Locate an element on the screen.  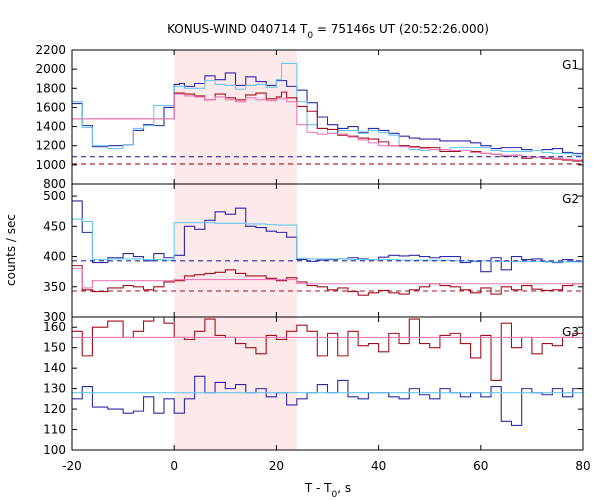
y-tick-label: 800 is located at coordinates (54, 184).